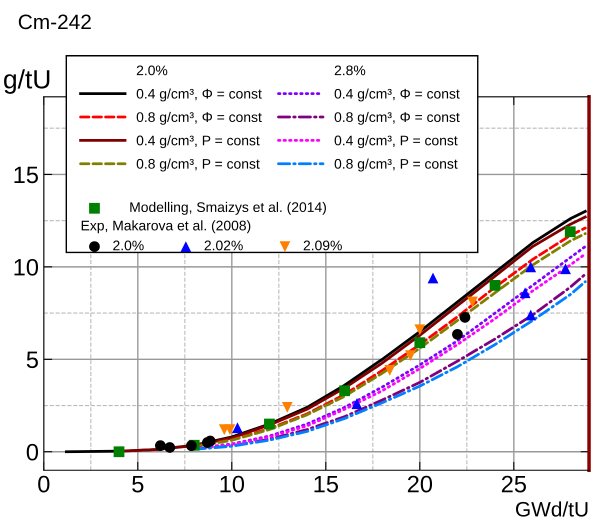 This screenshot has height=526, width=592. Describe the element at coordinates (166, 227) in the screenshot. I see `legend-title: Exp, Makarova et al. (2008)` at that location.